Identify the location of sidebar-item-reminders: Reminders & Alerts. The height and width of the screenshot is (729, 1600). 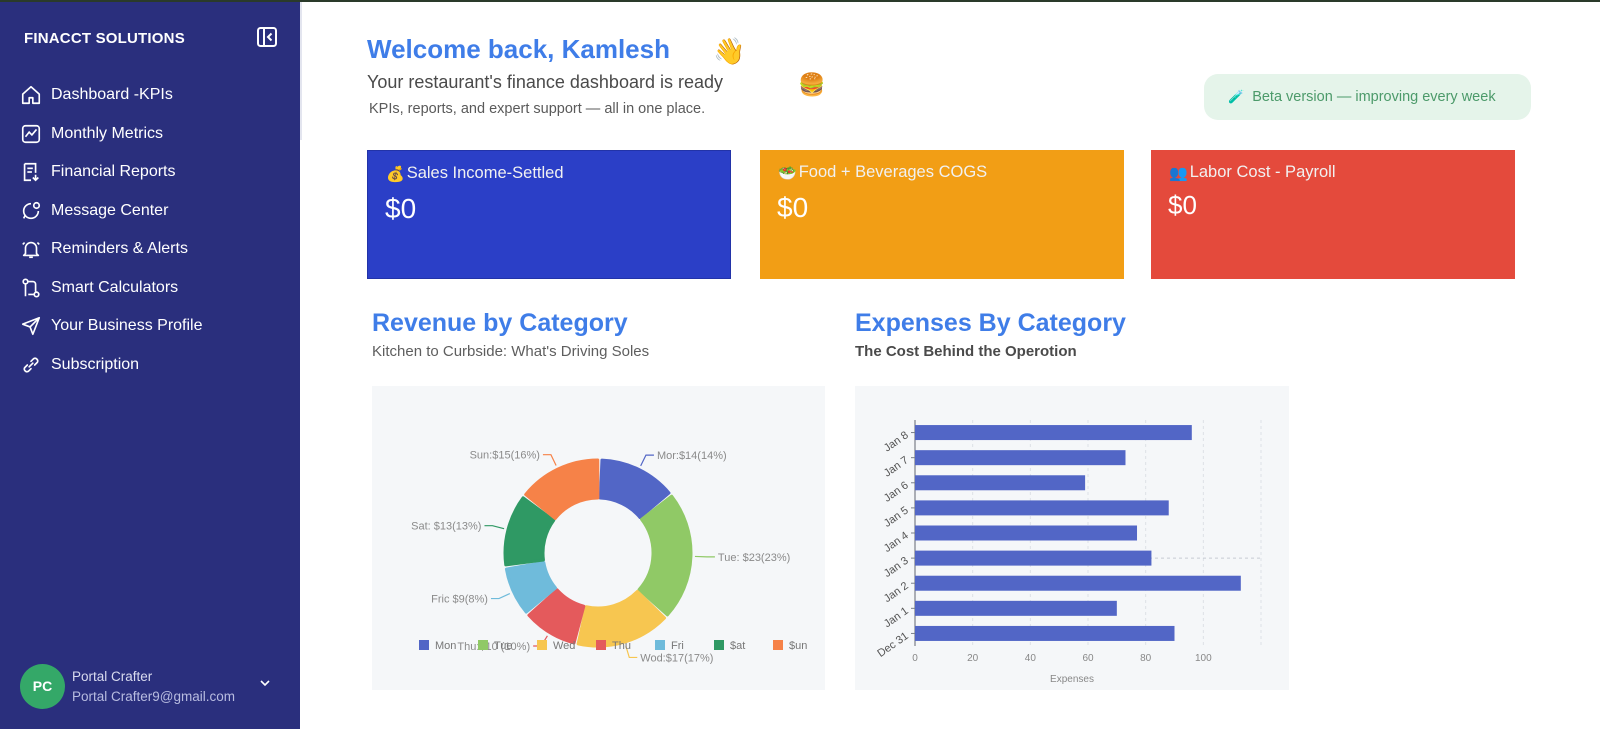
(150, 249).